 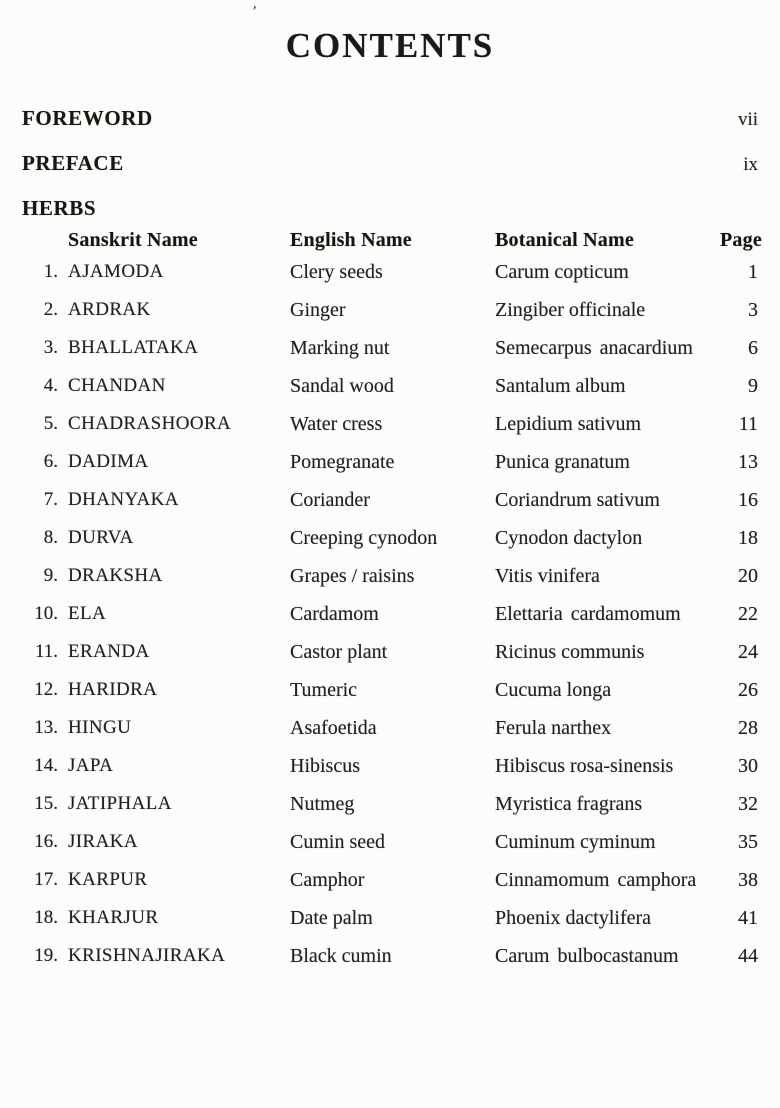 I want to click on section-heading-herbs: HERBS, so click(x=59, y=208).